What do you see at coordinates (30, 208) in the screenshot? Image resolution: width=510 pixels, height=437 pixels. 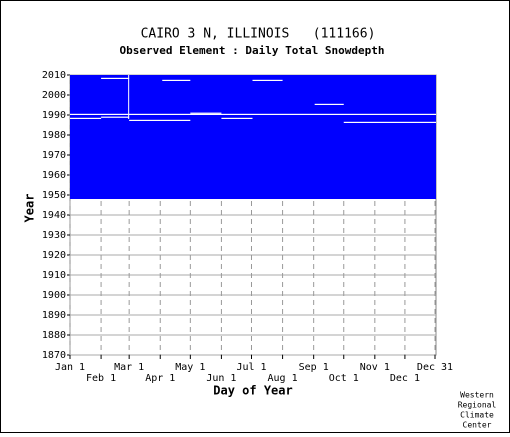 I see `y-axis-label: Year` at bounding box center [30, 208].